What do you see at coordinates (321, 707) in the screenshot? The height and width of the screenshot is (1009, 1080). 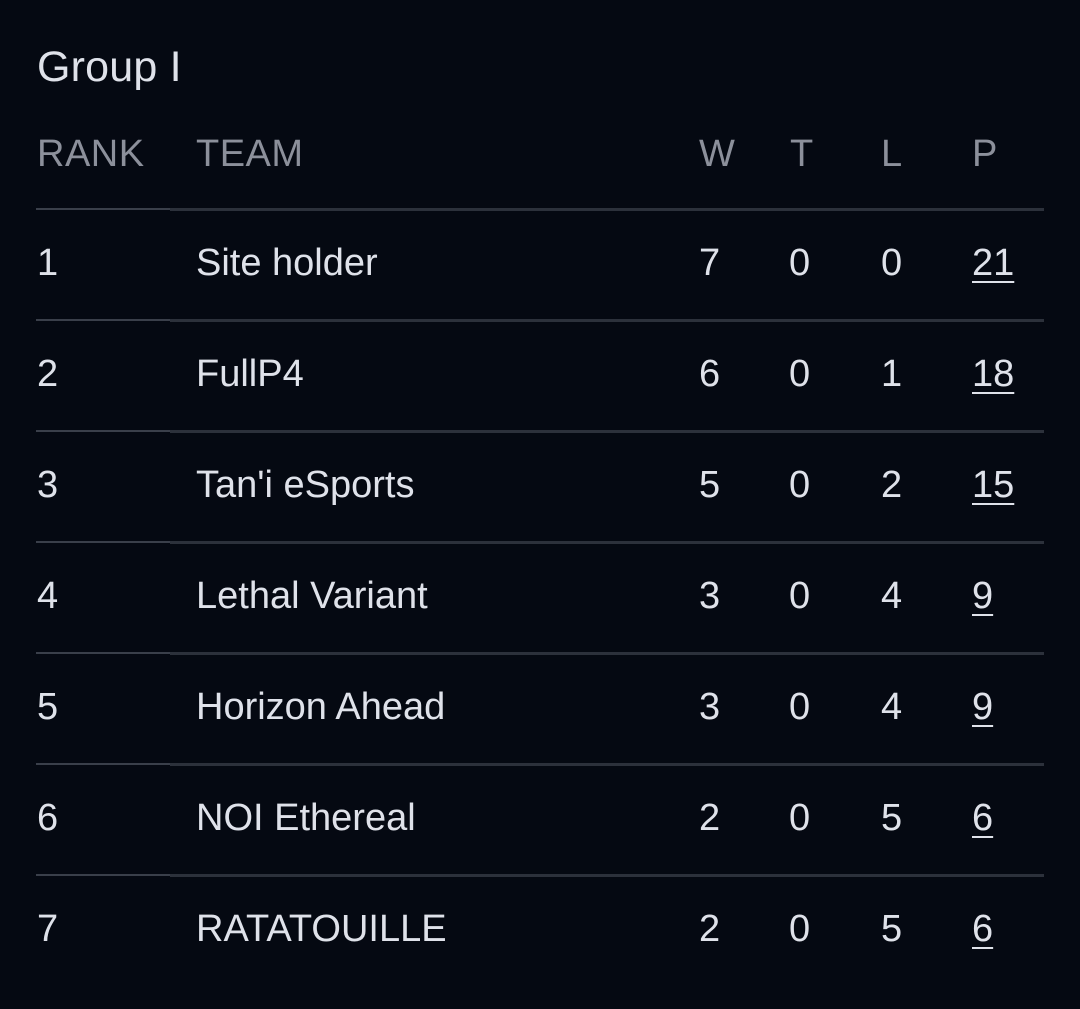 I see `team-name-cell: Horizon Ahead` at bounding box center [321, 707].